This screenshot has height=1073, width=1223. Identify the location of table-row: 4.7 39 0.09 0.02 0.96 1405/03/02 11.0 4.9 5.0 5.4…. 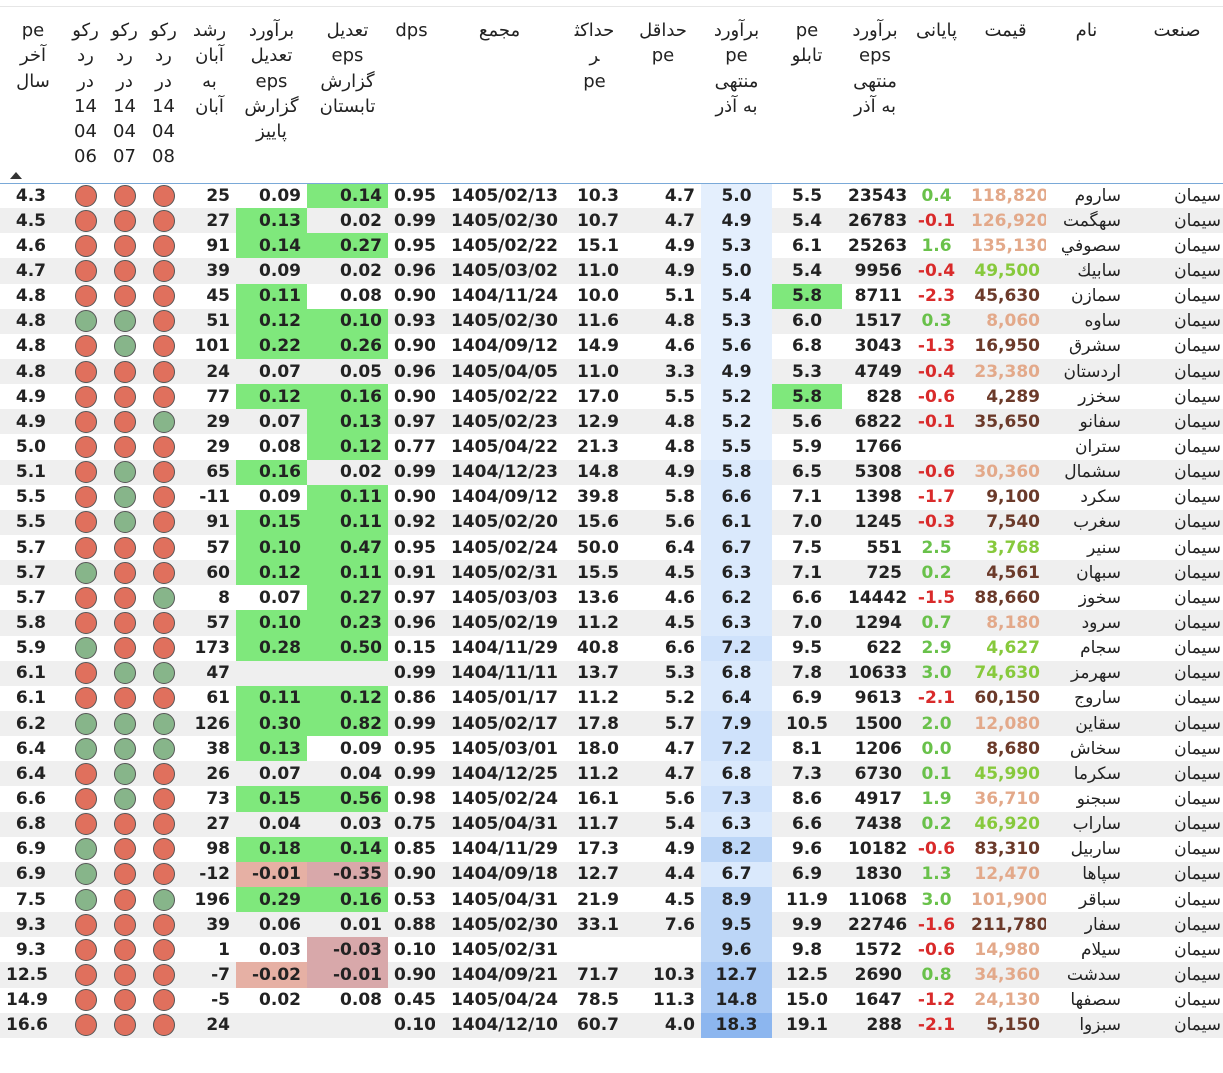
(611, 271).